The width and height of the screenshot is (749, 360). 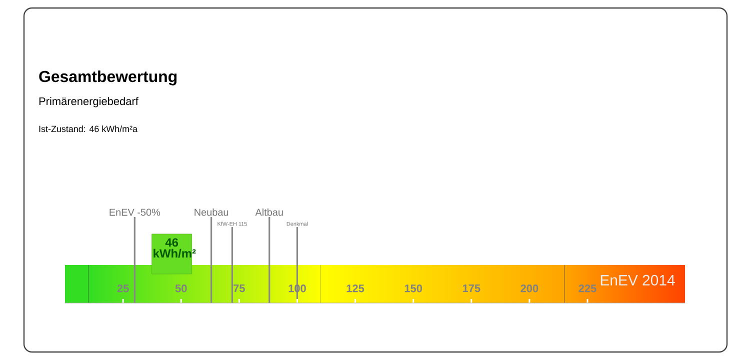 I want to click on x-tick-label: 225, so click(x=587, y=288).